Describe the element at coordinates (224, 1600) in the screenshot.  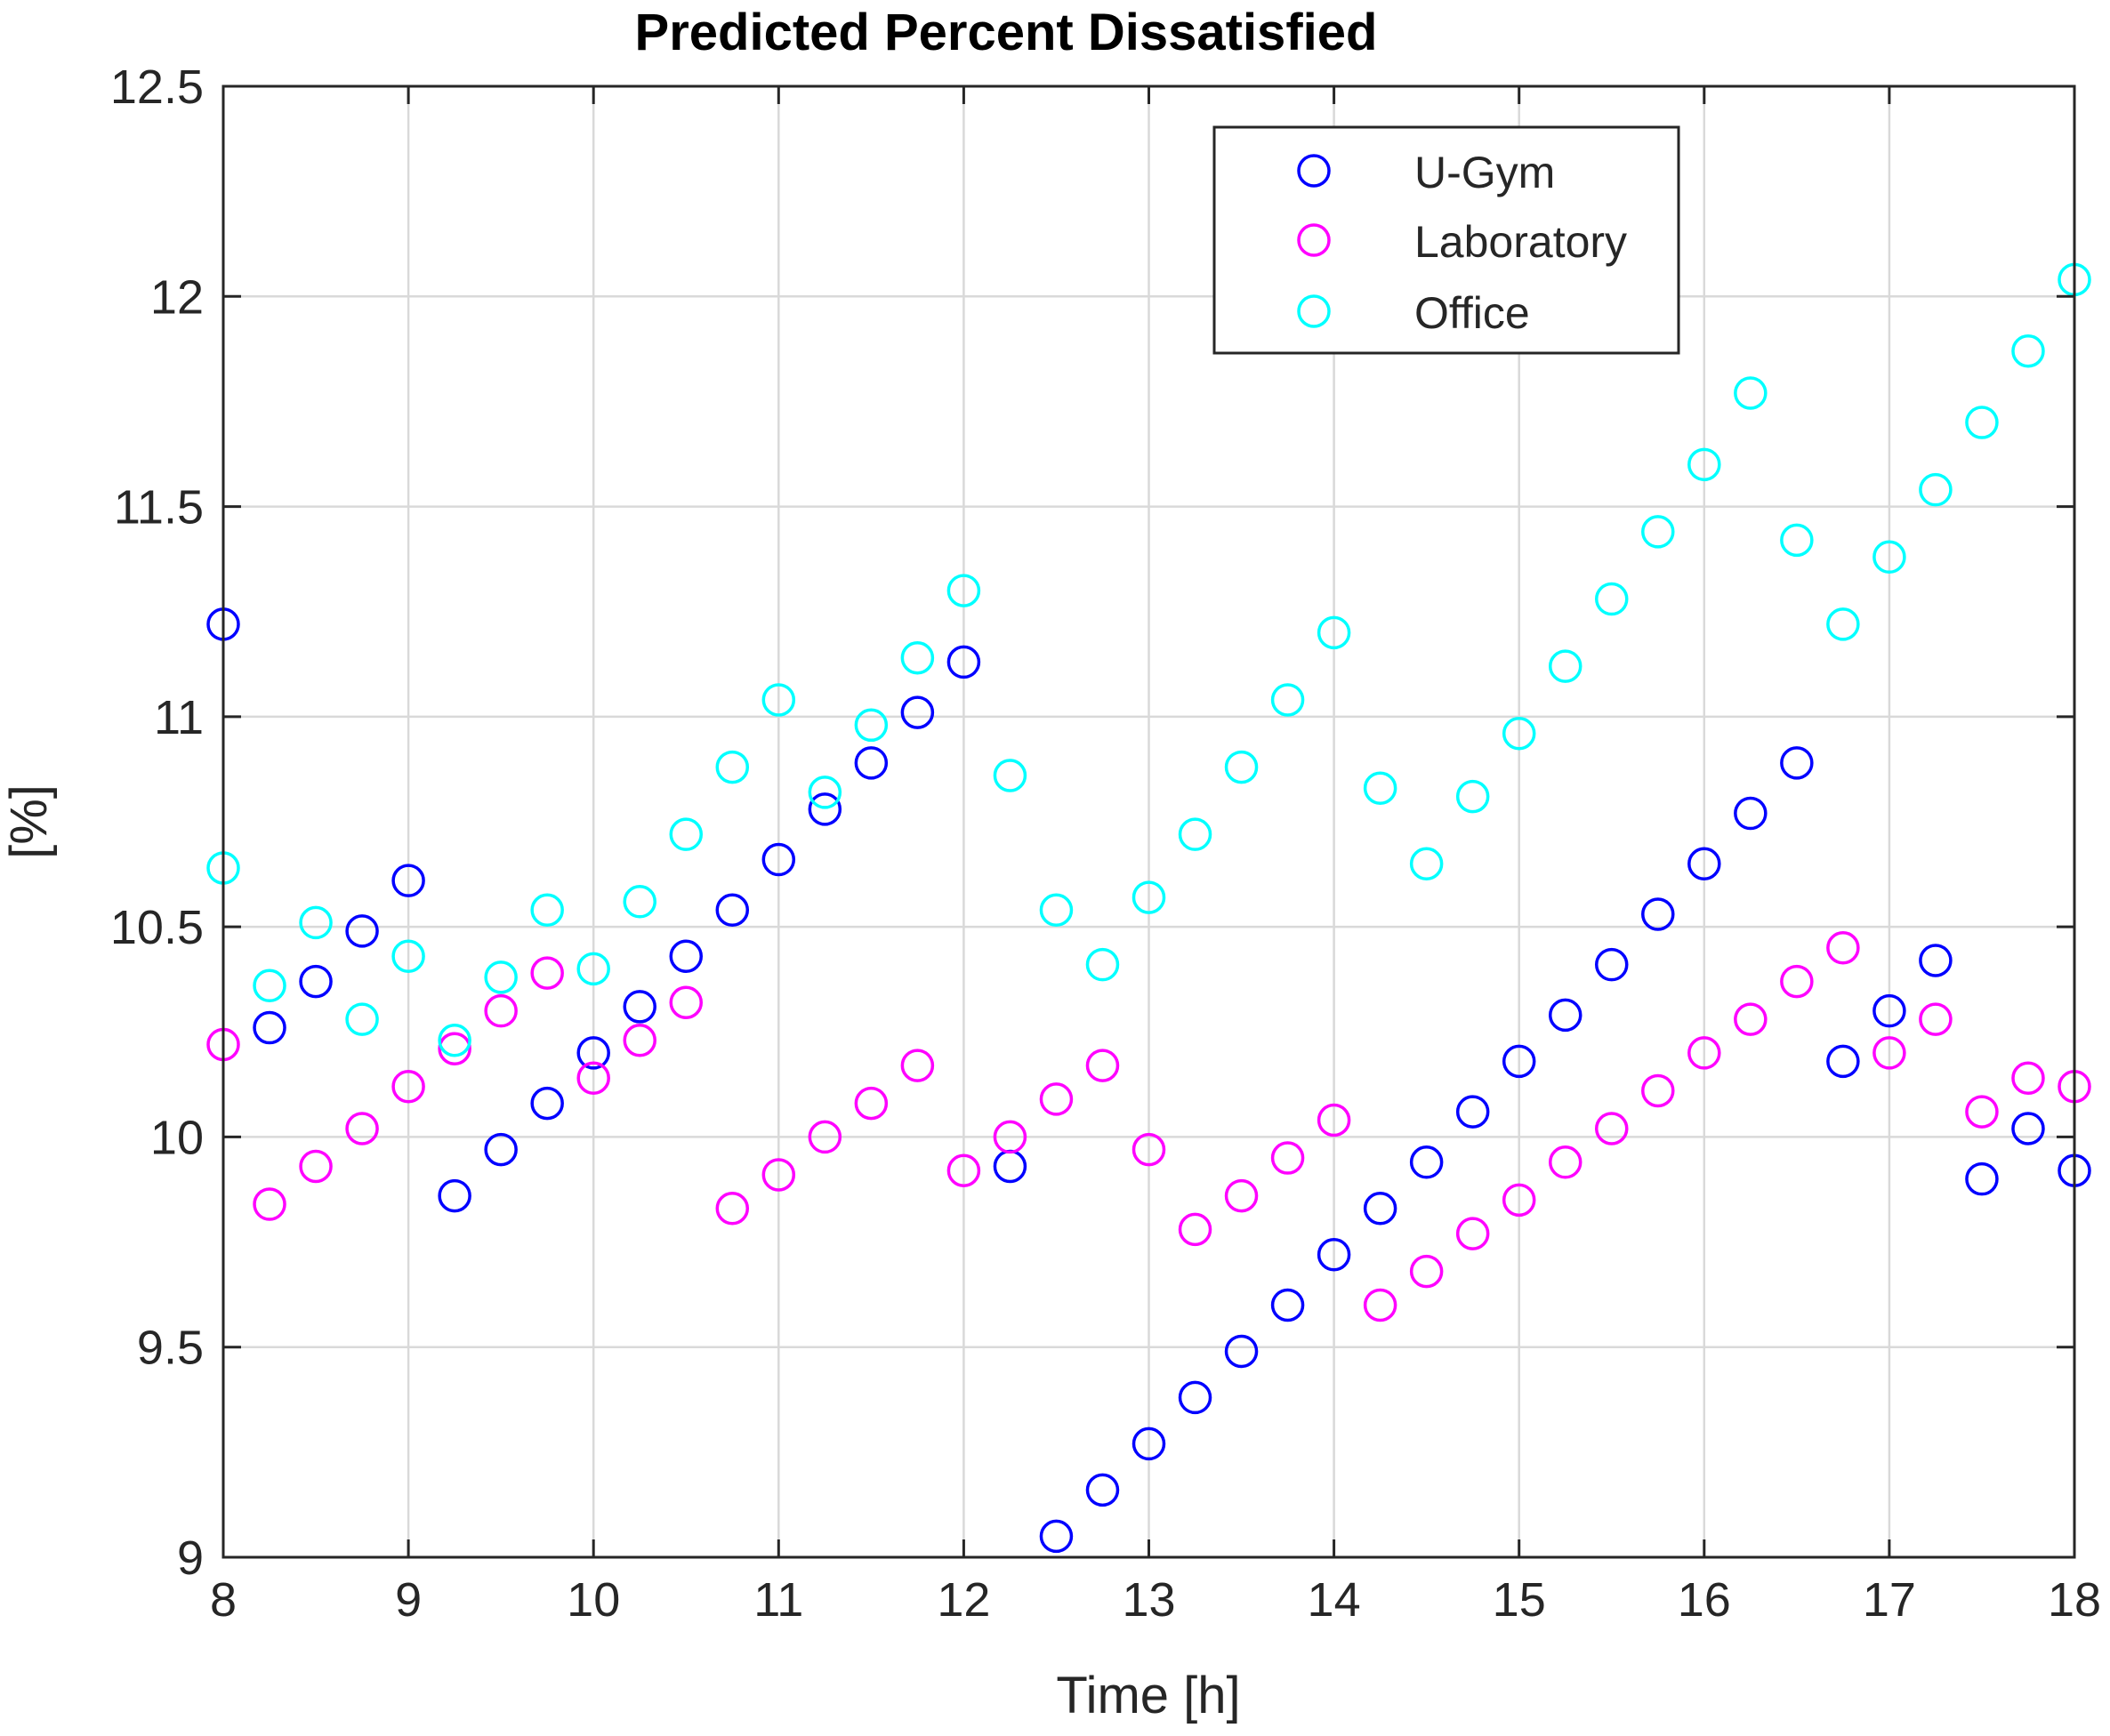
I see `x-tick-label: 8` at that location.